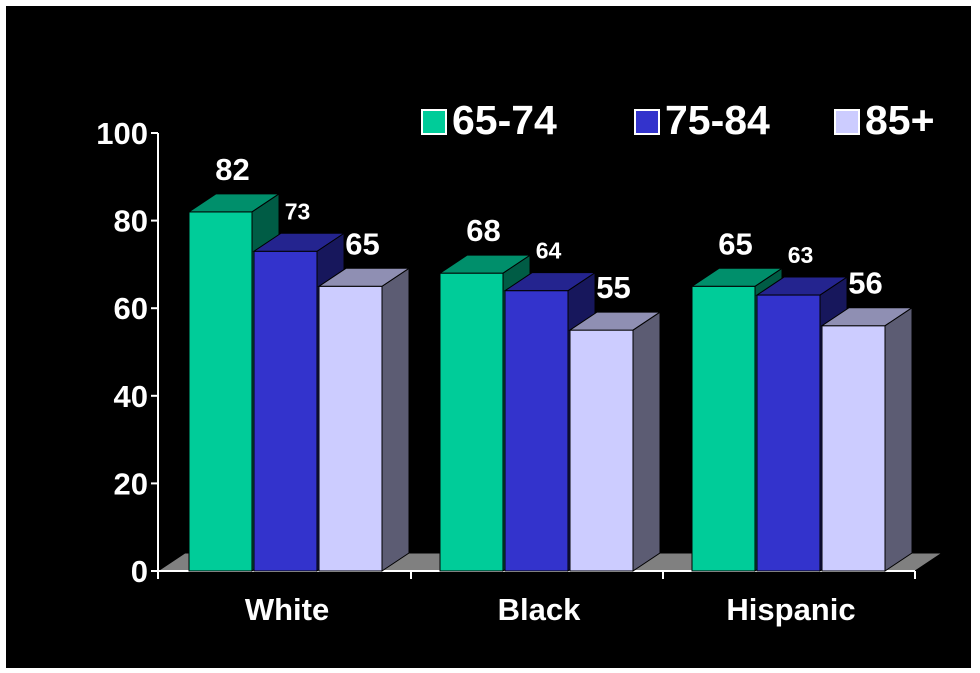 The height and width of the screenshot is (673, 980). Describe the element at coordinates (900, 120) in the screenshot. I see `legend-label: 85+` at that location.